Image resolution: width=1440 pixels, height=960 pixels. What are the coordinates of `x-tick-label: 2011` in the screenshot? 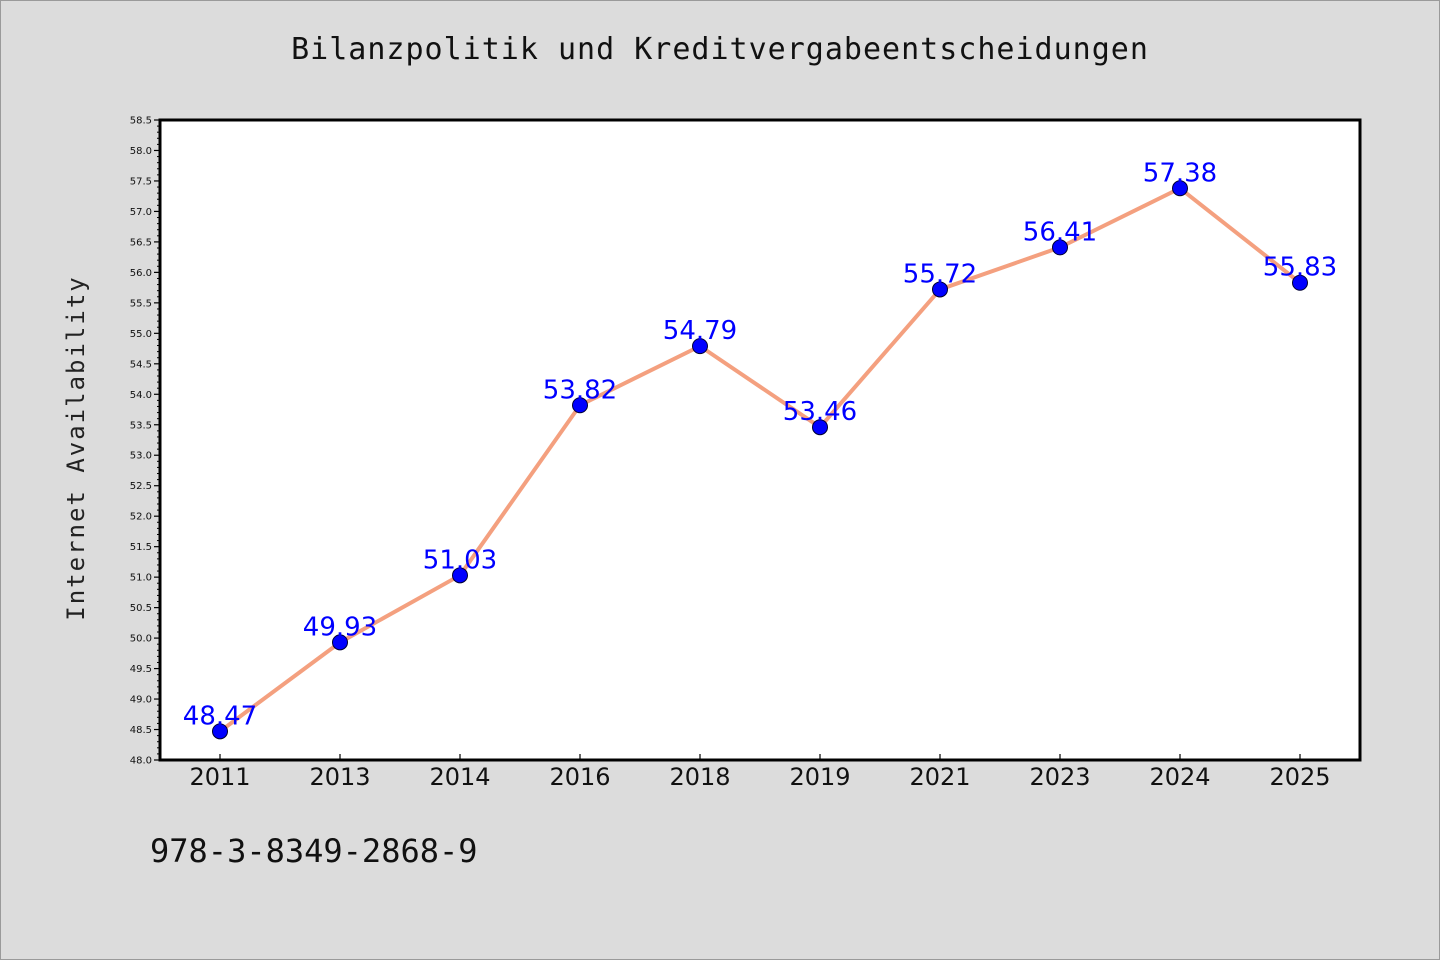 It's located at (219, 777).